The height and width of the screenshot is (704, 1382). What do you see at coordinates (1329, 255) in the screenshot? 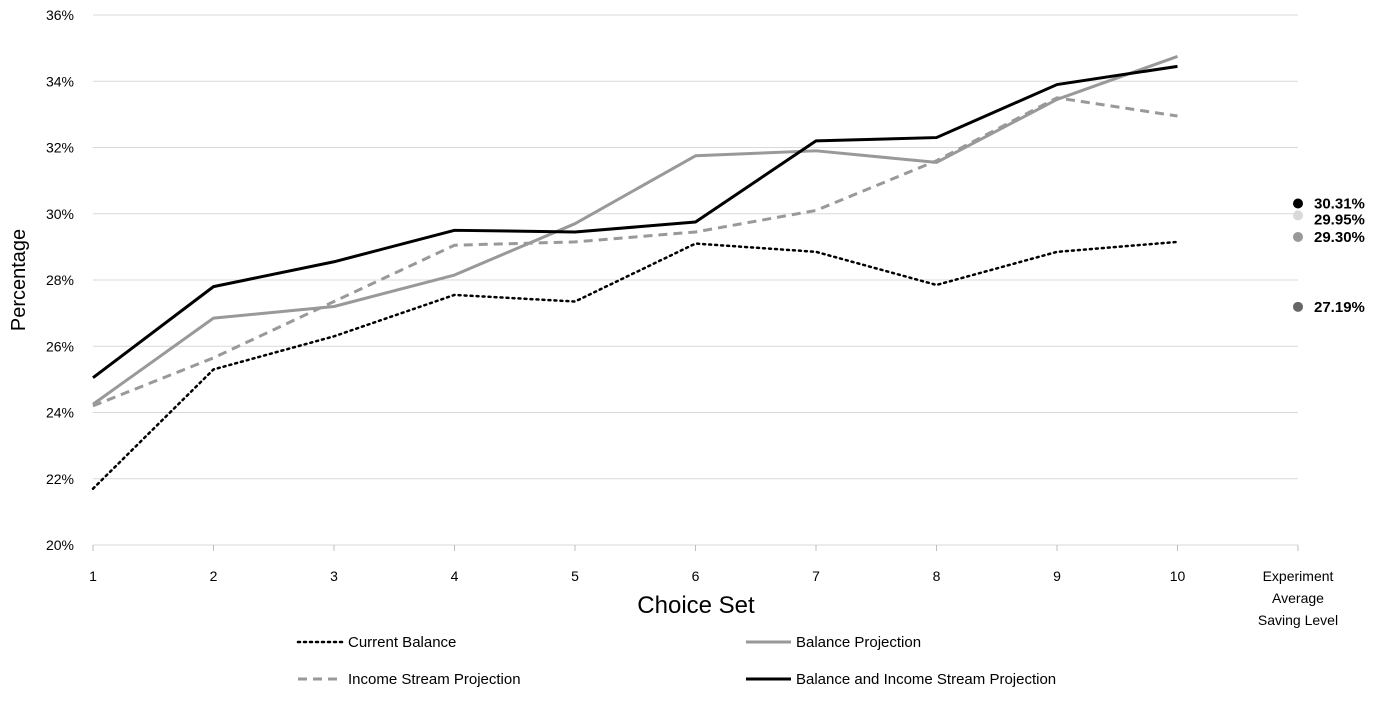
I see `average-markers: 30.31%29.95%29.30% 27.19%` at bounding box center [1329, 255].